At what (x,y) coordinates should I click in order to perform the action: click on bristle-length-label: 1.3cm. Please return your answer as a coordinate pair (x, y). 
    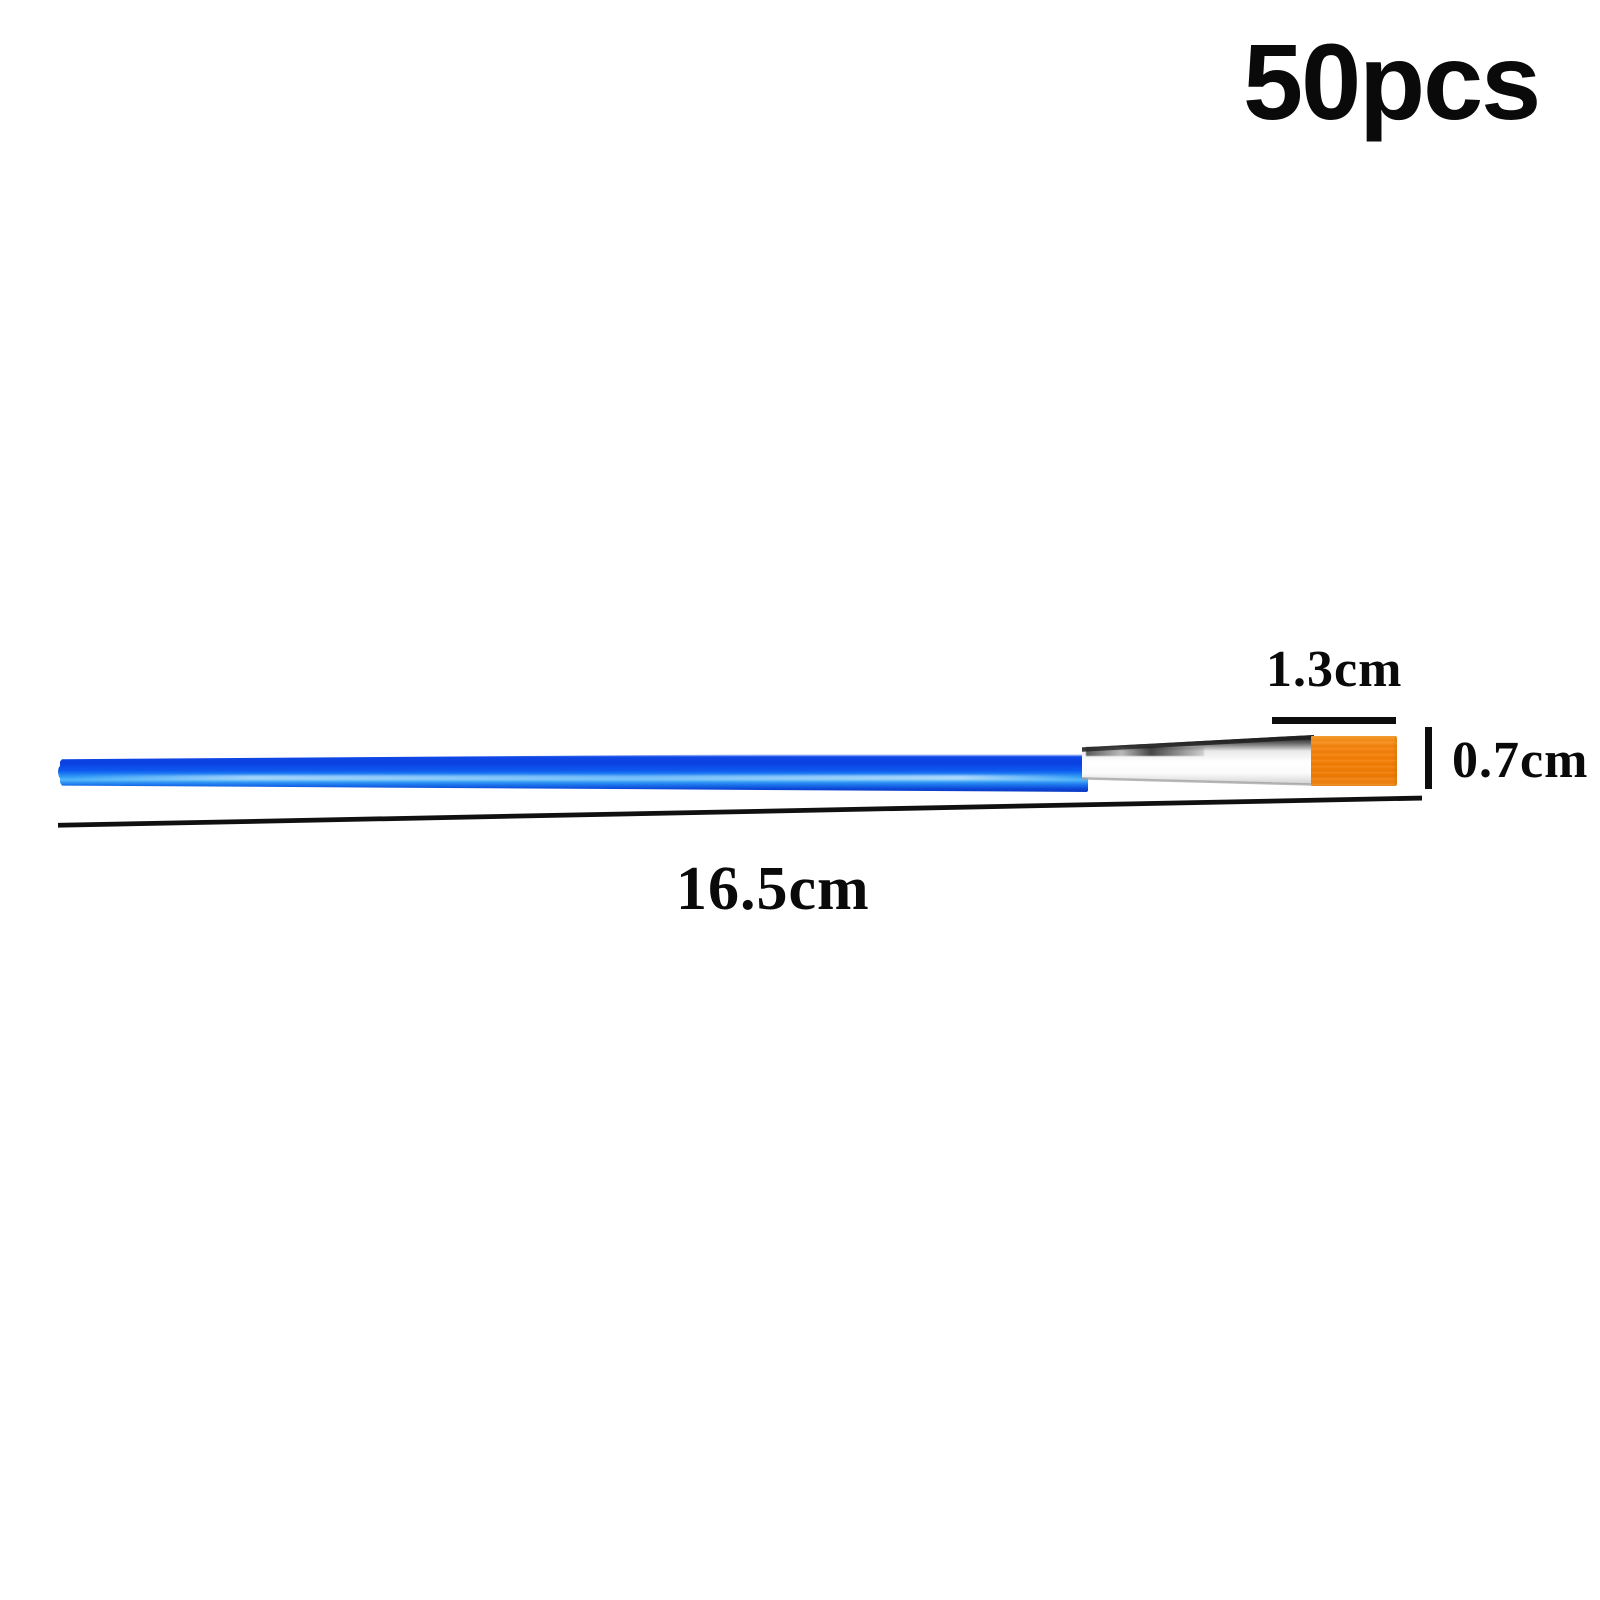
    Looking at the image, I should click on (1334, 669).